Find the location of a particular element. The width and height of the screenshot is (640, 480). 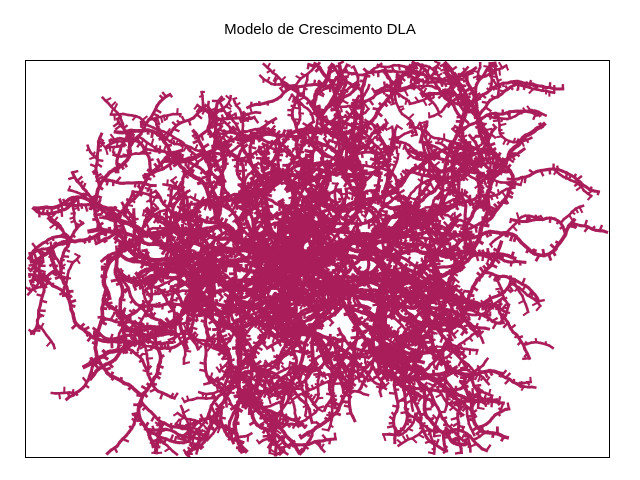

figure-title: Modelo de Crescimento DLA is located at coordinates (320, 29).